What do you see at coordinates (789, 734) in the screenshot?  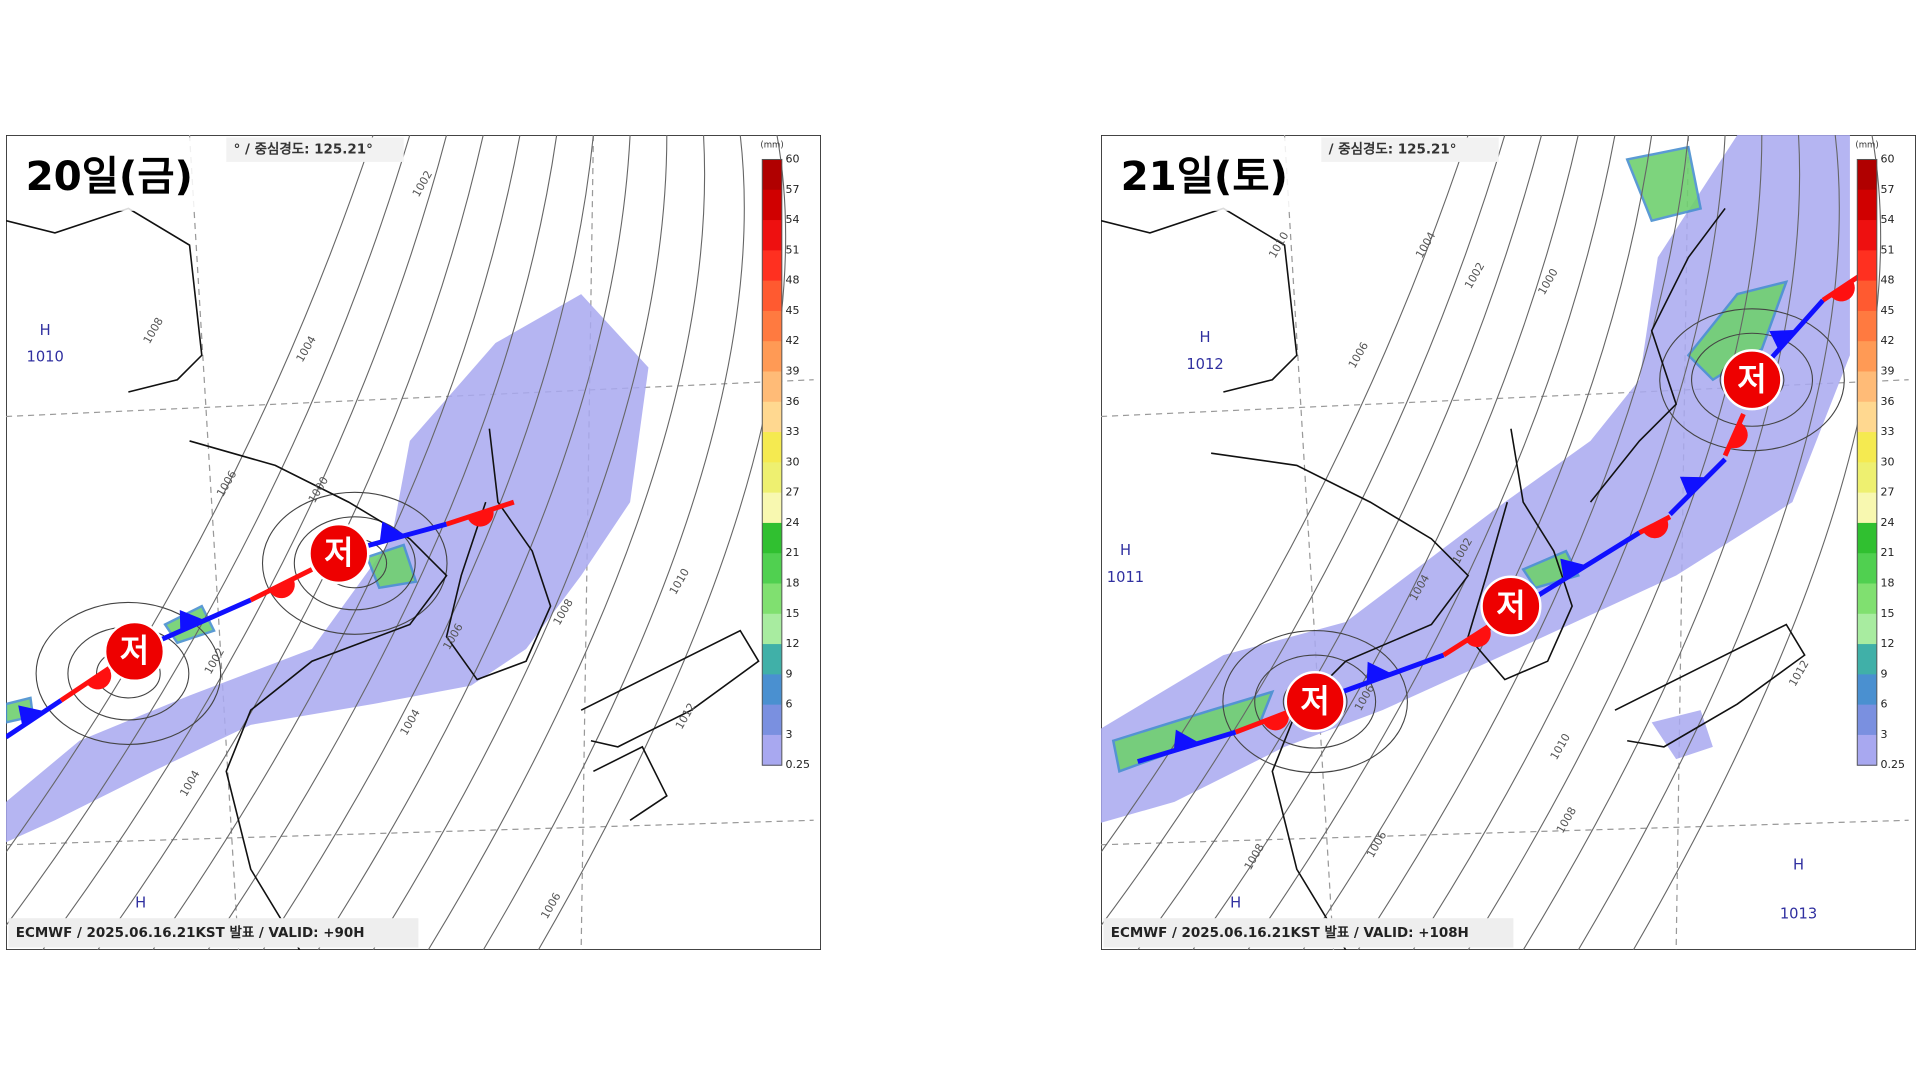 I see `colorbar-tick-label: 3` at bounding box center [789, 734].